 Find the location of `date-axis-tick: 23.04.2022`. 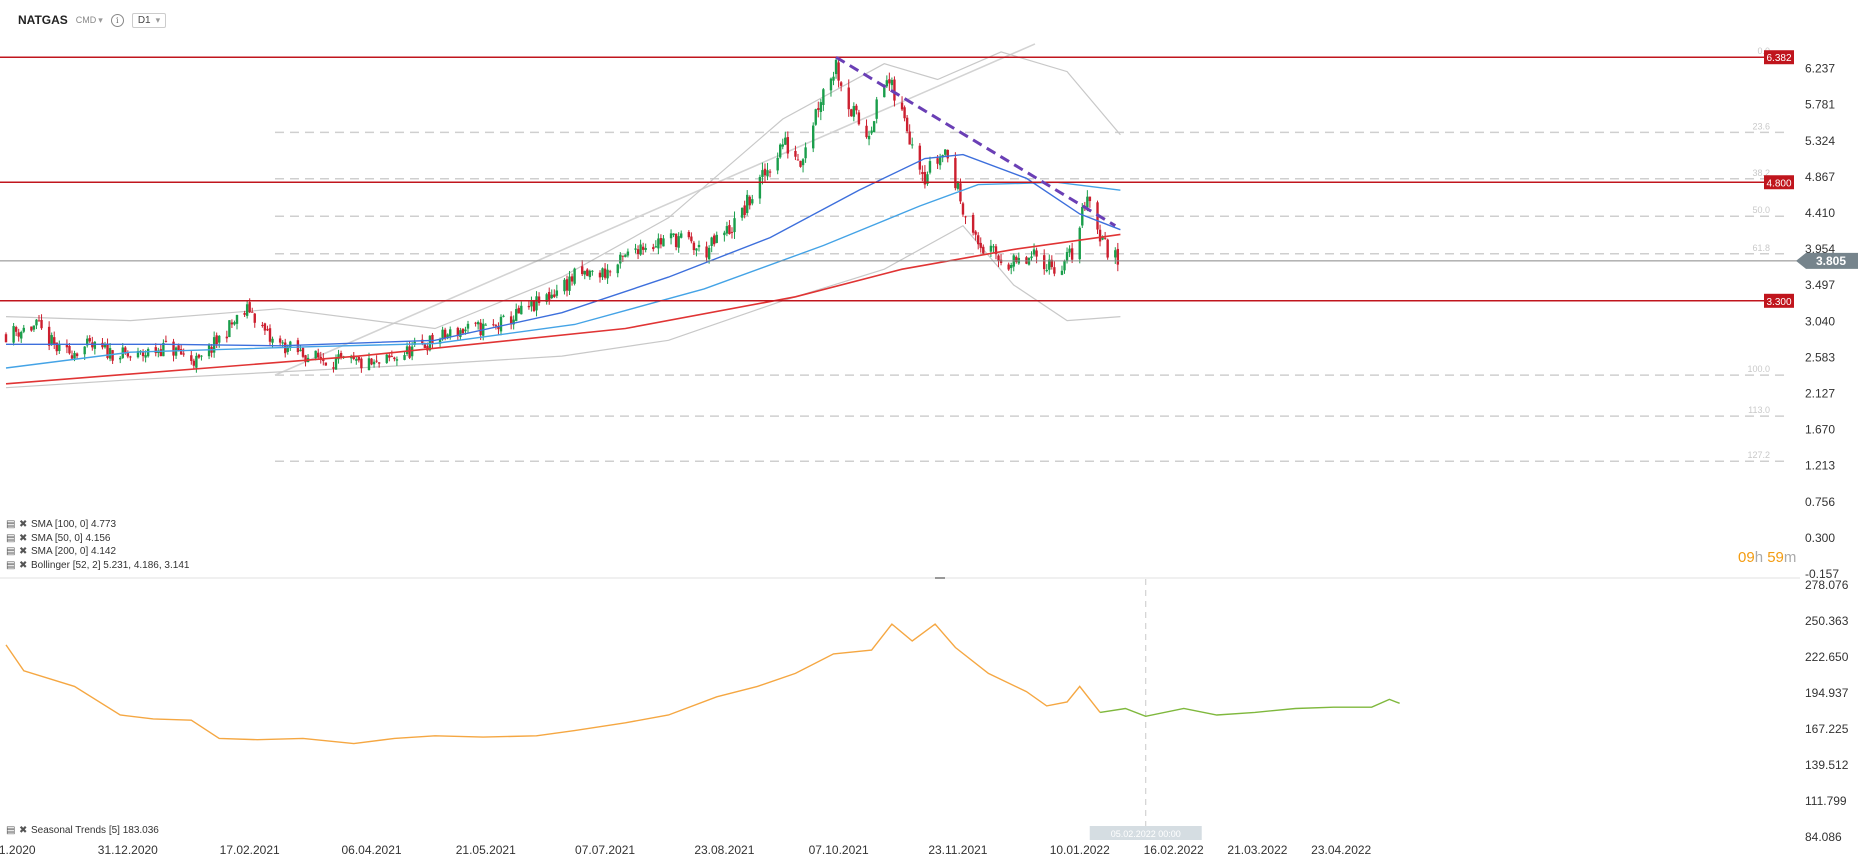

date-axis-tick: 23.04.2022 is located at coordinates (1341, 850).